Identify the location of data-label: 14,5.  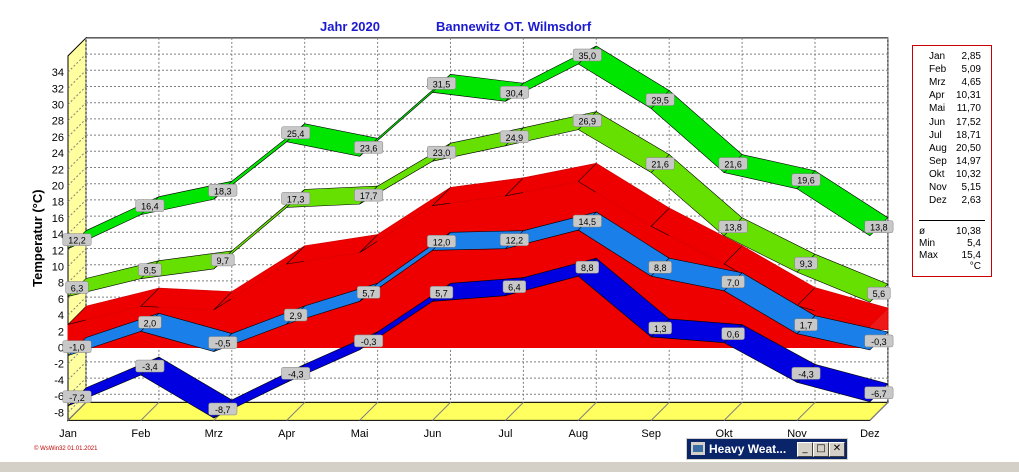
(587, 221).